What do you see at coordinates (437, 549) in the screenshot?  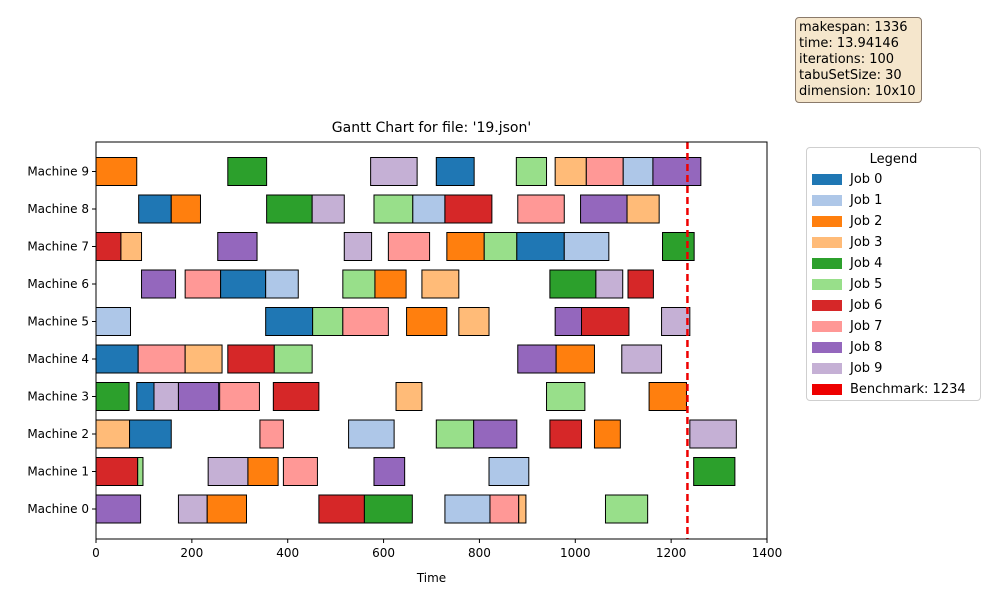 I see `x-axis: 0 200 400 600 800 1000 1200 1400` at bounding box center [437, 549].